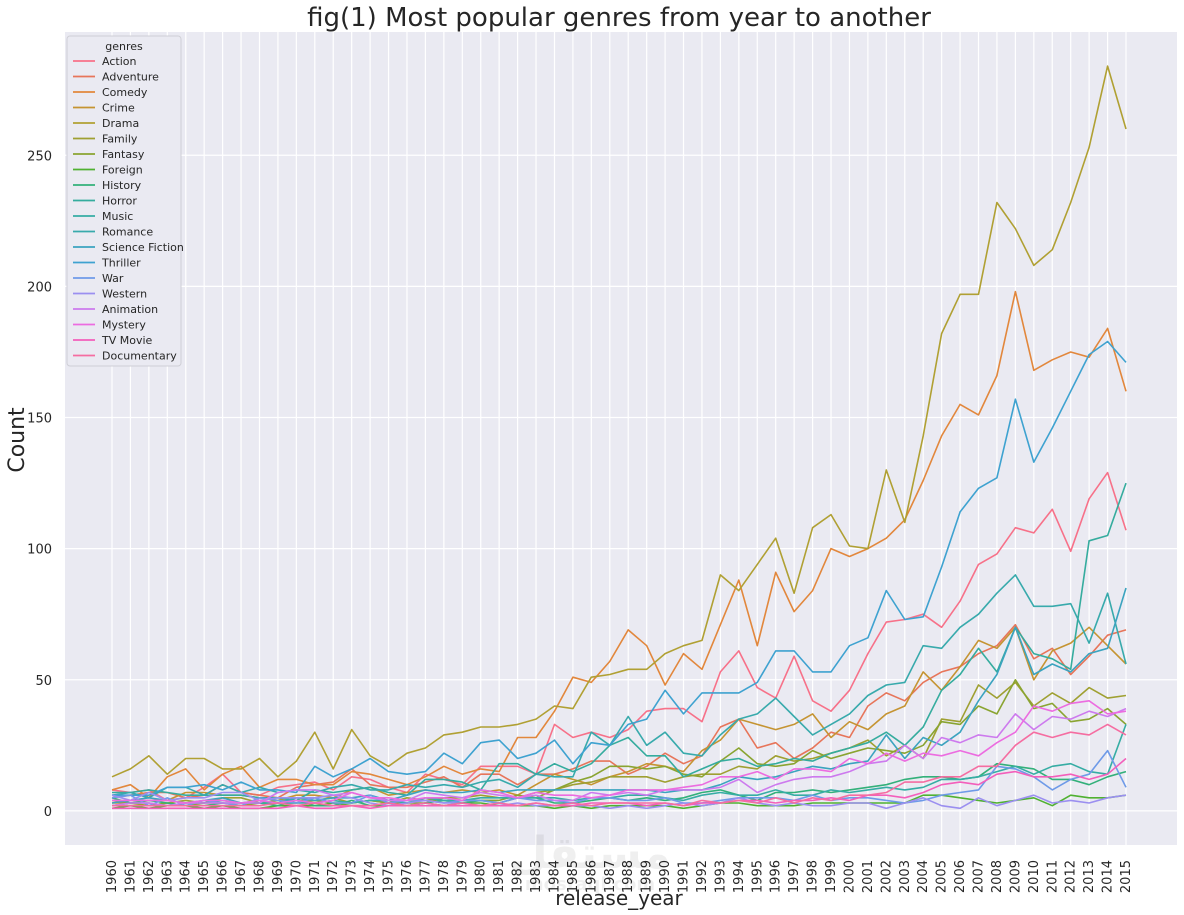 This screenshot has height=915, width=1184. What do you see at coordinates (905, 876) in the screenshot?
I see `x-tick-label: 2003` at bounding box center [905, 876].